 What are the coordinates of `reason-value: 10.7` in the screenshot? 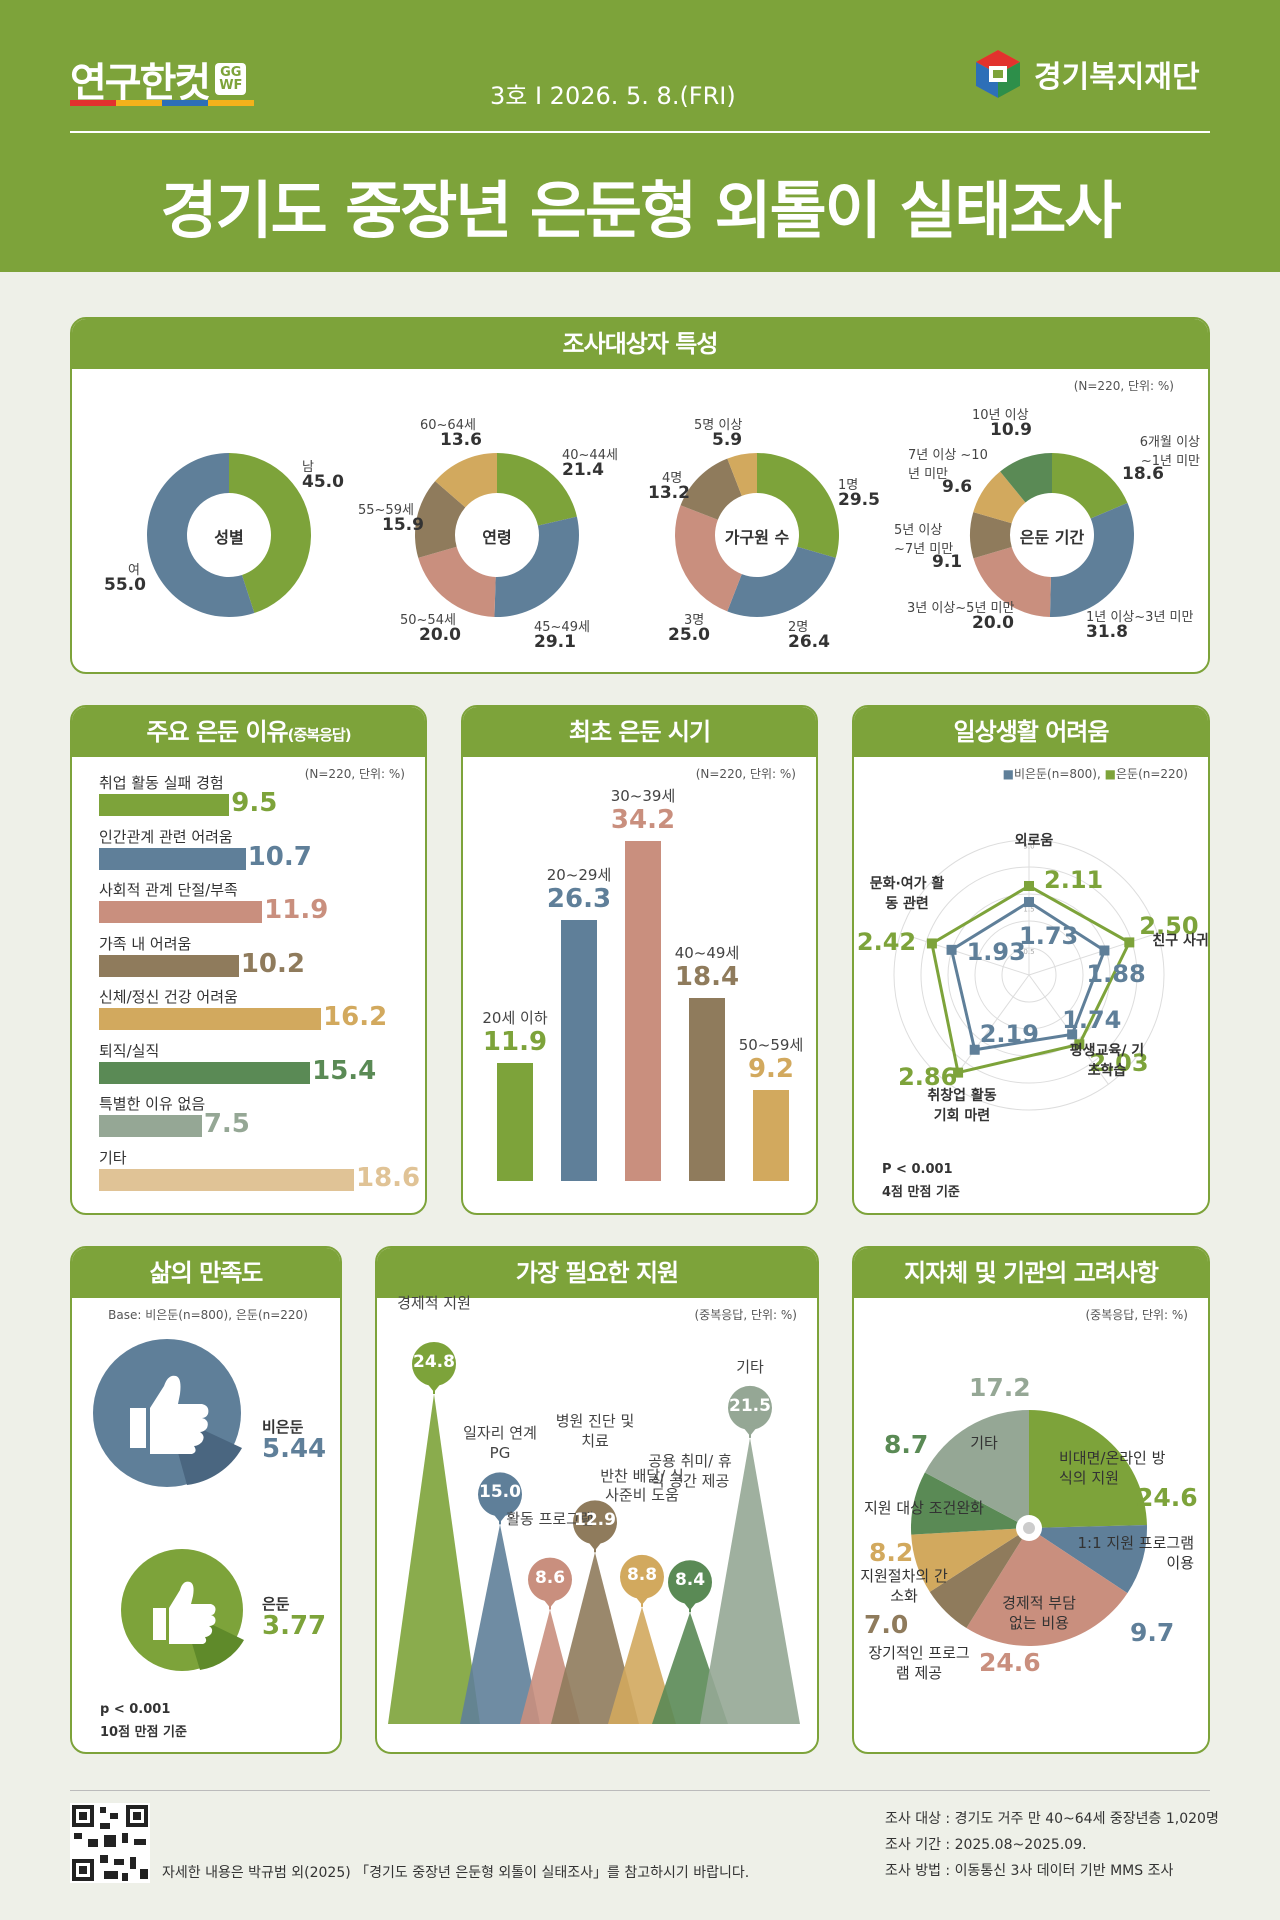 It's located at (279, 856).